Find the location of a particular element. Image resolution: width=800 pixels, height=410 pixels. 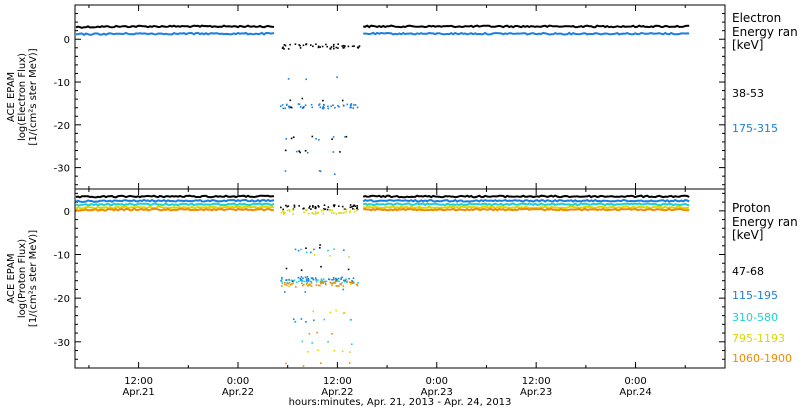

legend-entry: 795-1193 is located at coordinates (758, 338).